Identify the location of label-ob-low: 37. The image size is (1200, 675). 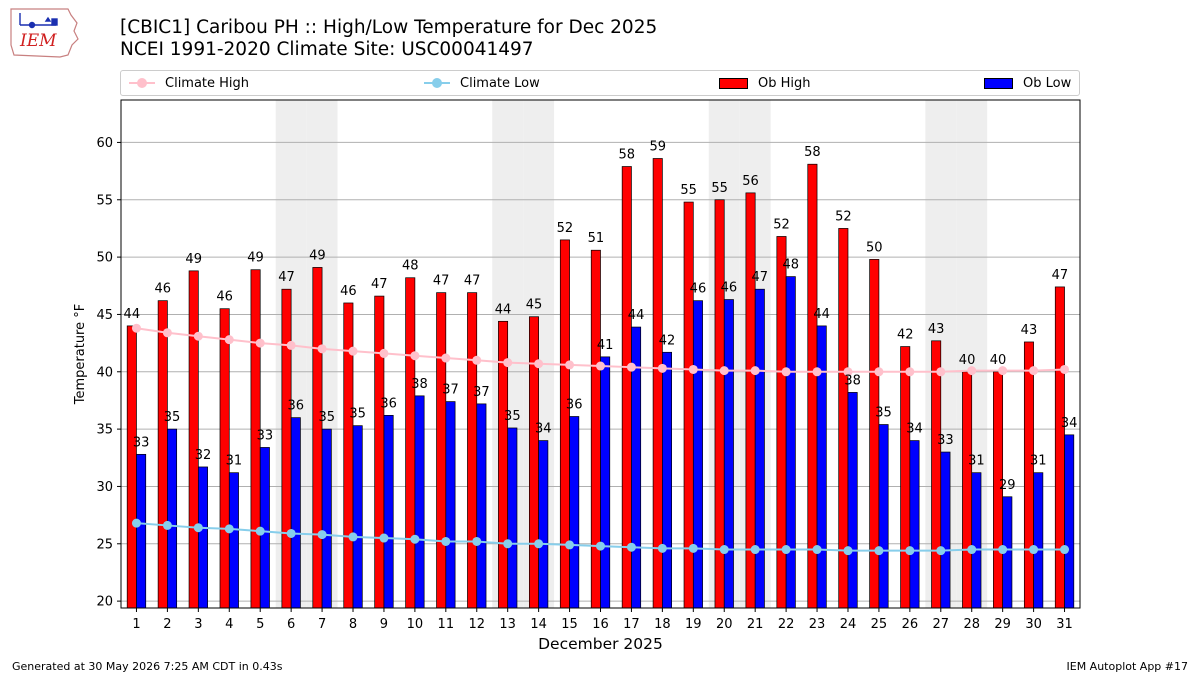
(481, 392).